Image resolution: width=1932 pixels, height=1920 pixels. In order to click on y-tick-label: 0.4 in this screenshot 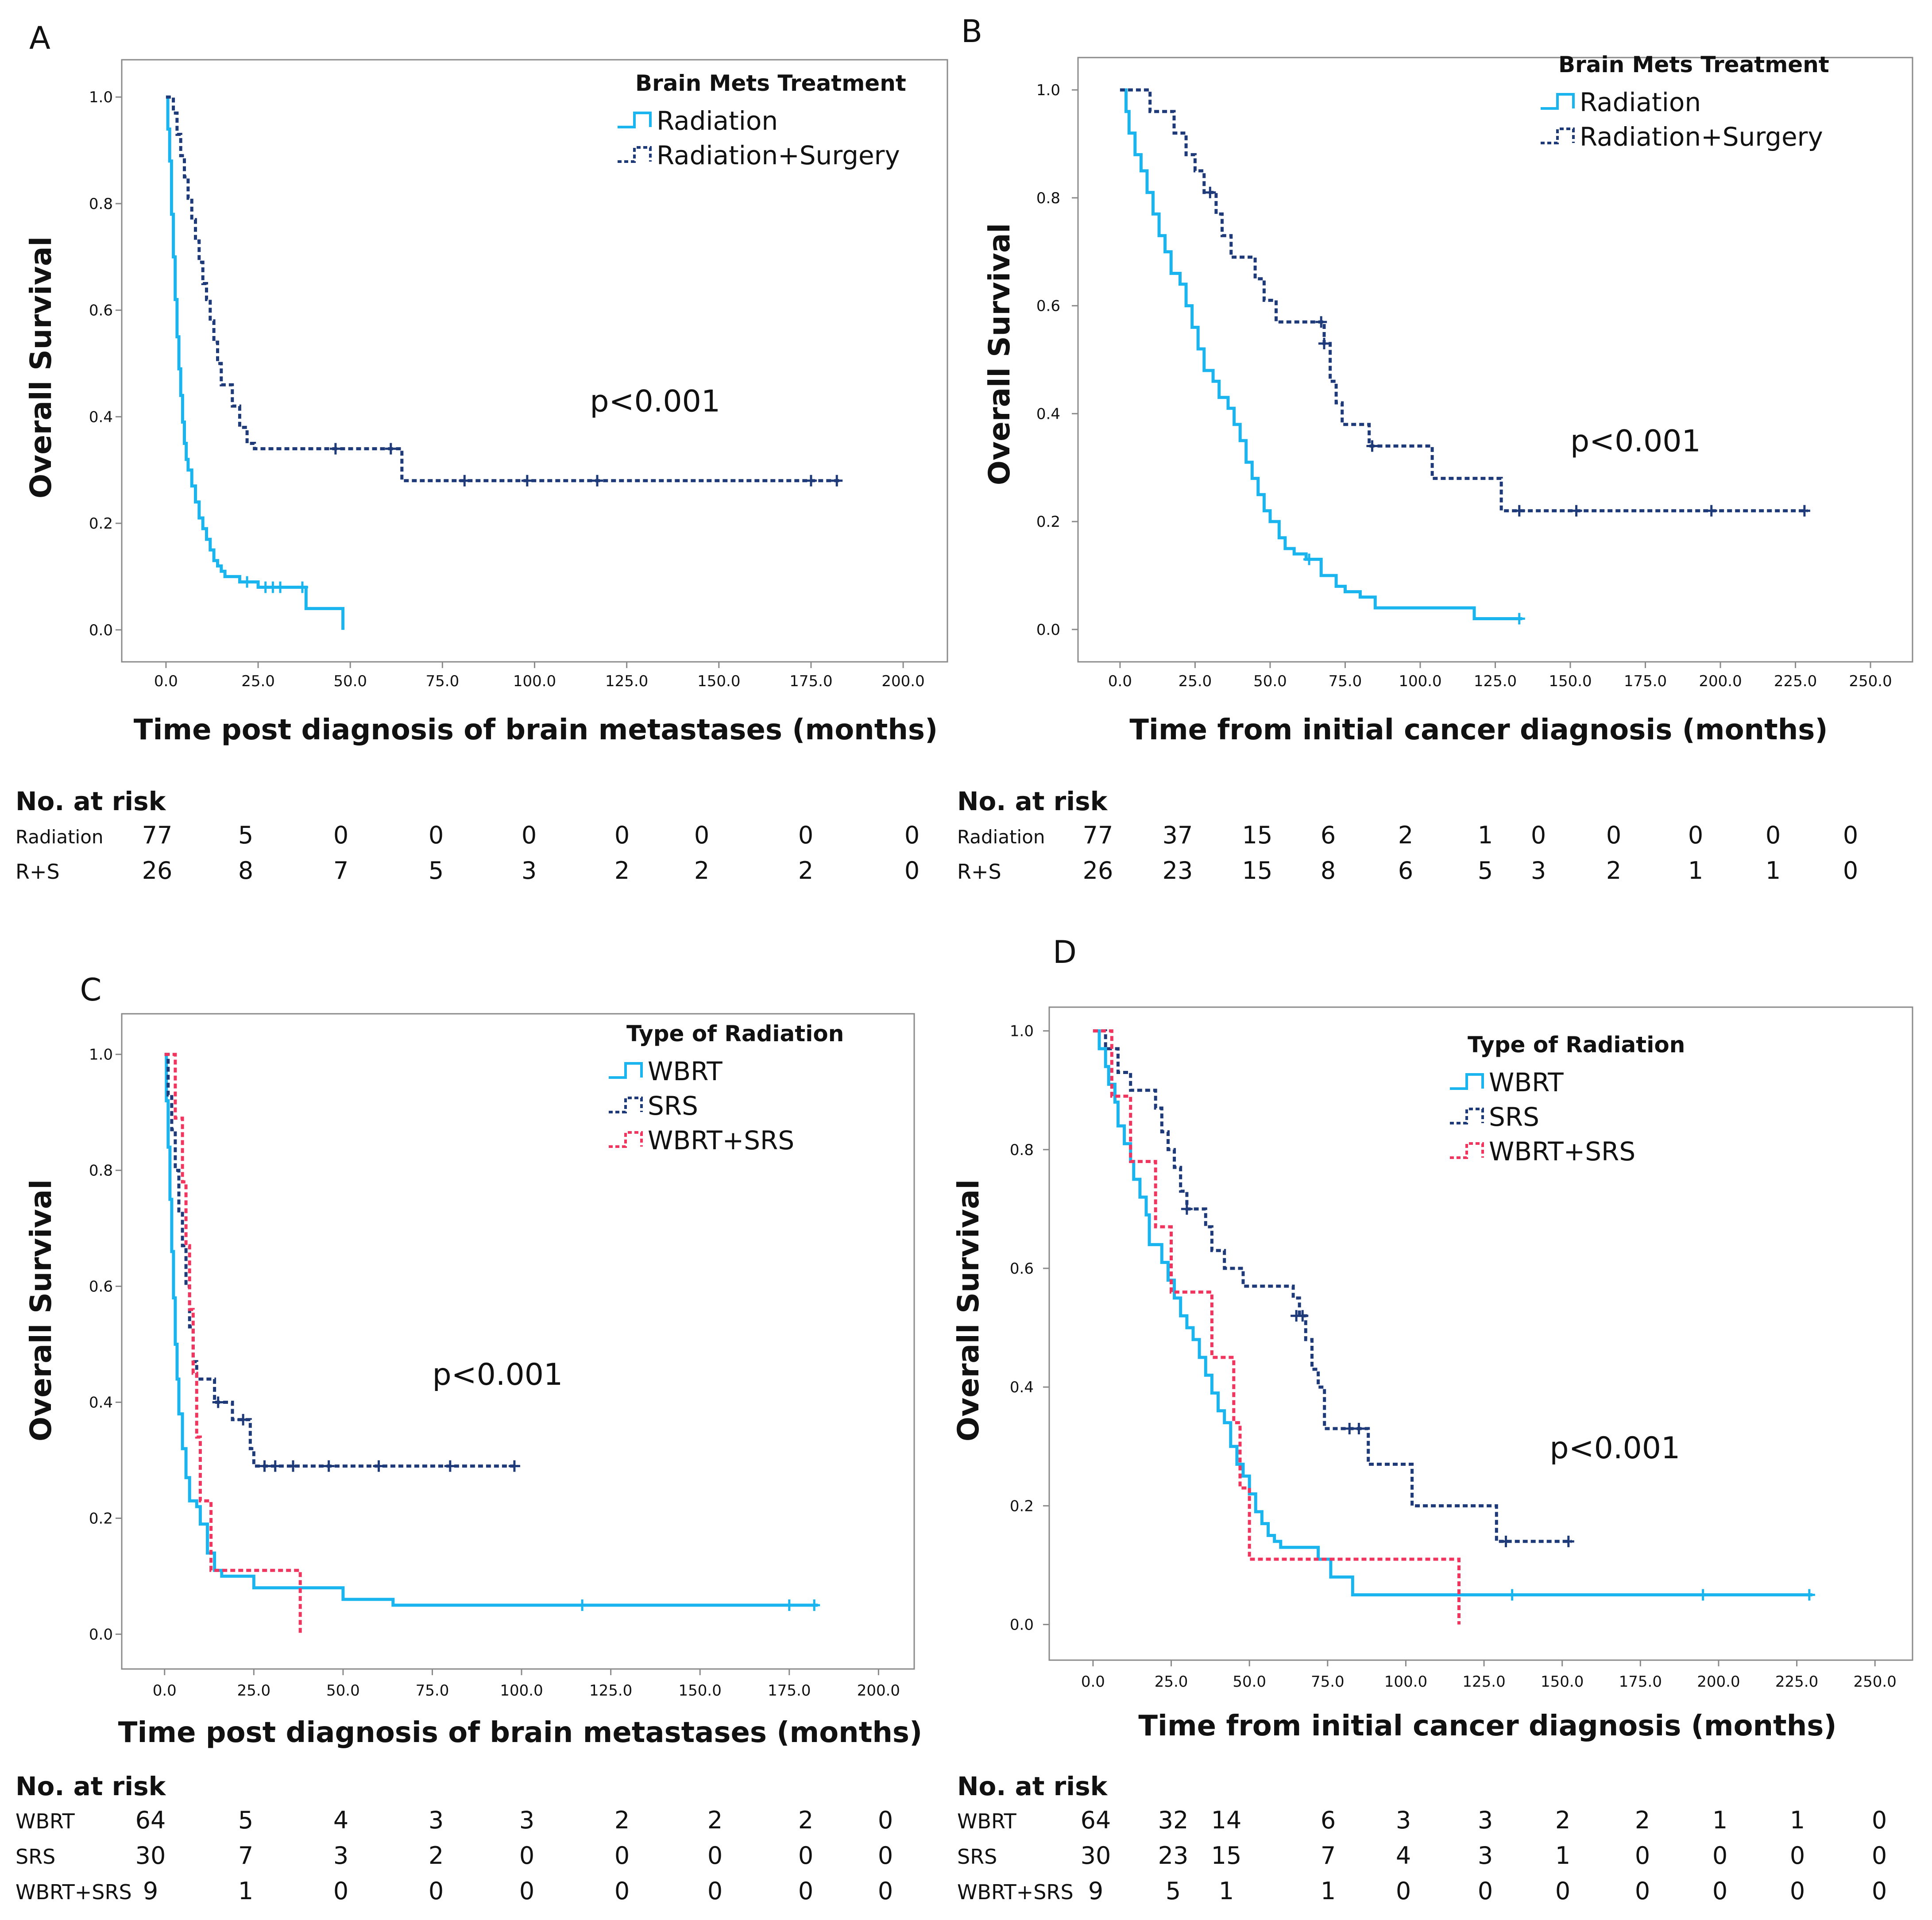, I will do `click(101, 417)`.